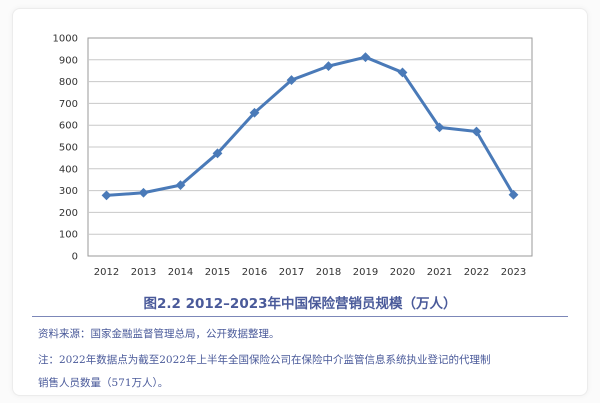 This screenshot has width=600, height=403. I want to click on y-axis-tick-labels: 0 100 200 300 400 500 600 700 800 900 1000, so click(65, 148).